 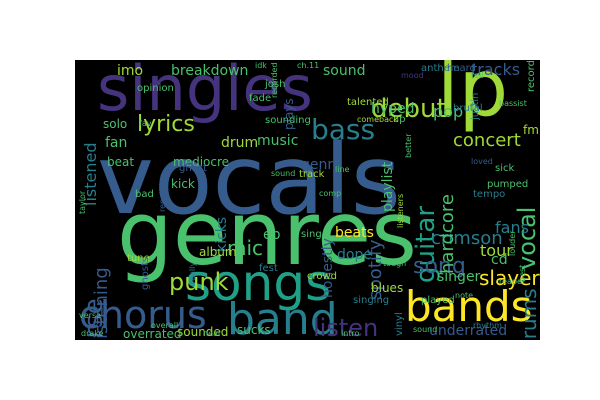 I want to click on word-pop: pop, so click(x=448, y=111).